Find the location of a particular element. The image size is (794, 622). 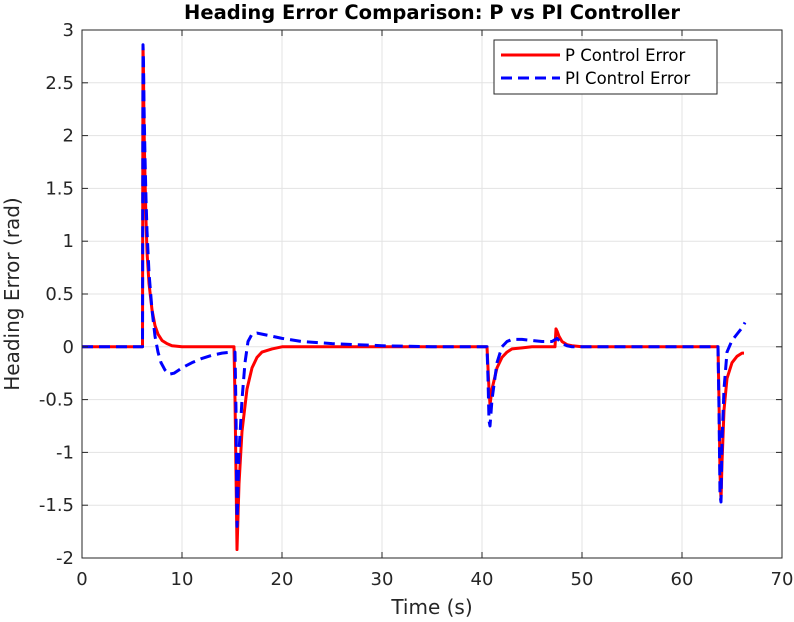

y-tick-label: 2.5 is located at coordinates (59, 83).